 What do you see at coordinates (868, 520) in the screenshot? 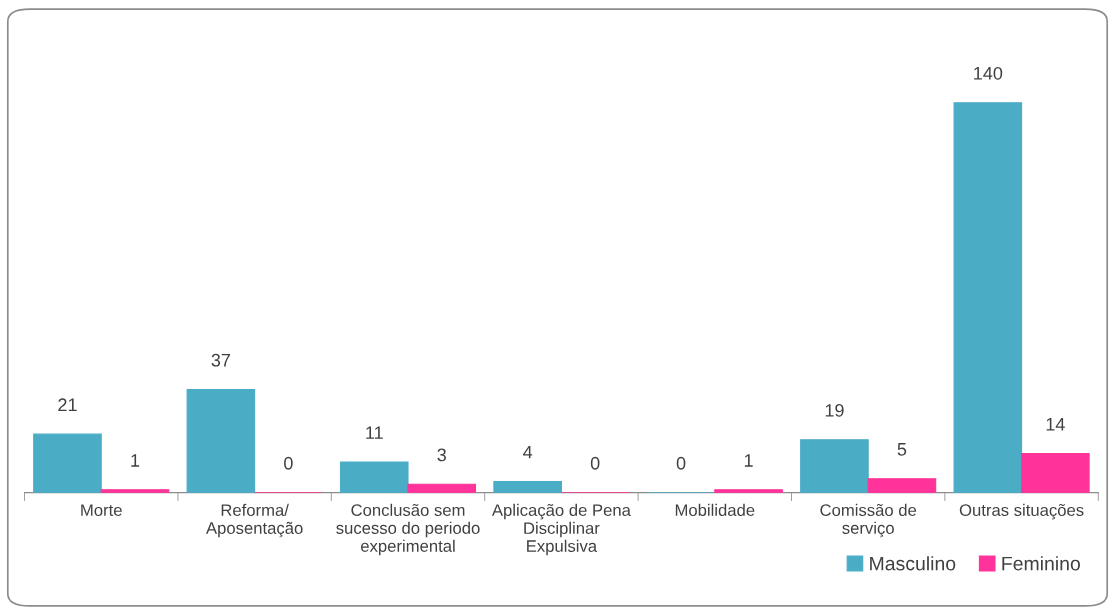
I see `x-tick-label: Comissão de serviço` at bounding box center [868, 520].